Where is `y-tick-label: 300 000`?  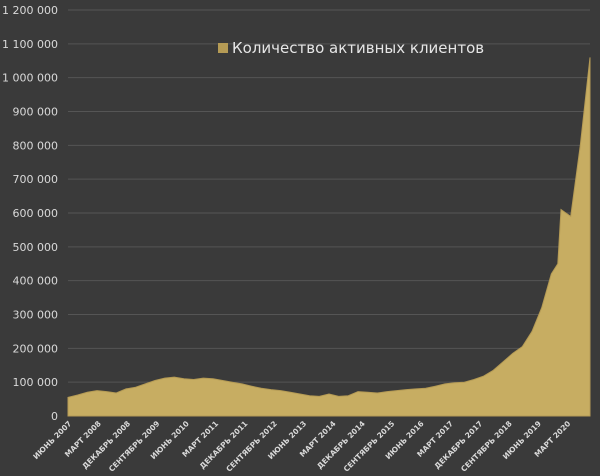
y-tick-label: 300 000 is located at coordinates (36, 315).